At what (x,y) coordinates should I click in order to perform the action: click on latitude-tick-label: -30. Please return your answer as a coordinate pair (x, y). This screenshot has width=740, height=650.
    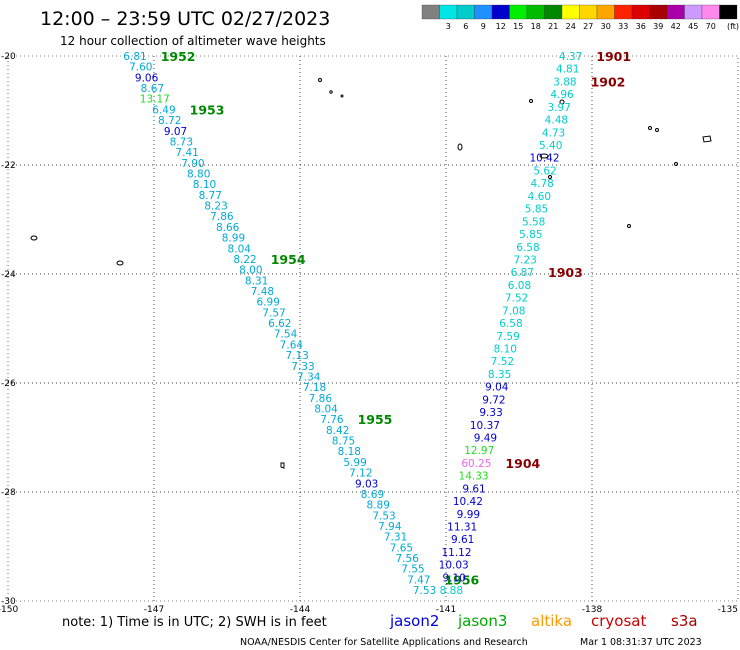
    Looking at the image, I should click on (8, 602).